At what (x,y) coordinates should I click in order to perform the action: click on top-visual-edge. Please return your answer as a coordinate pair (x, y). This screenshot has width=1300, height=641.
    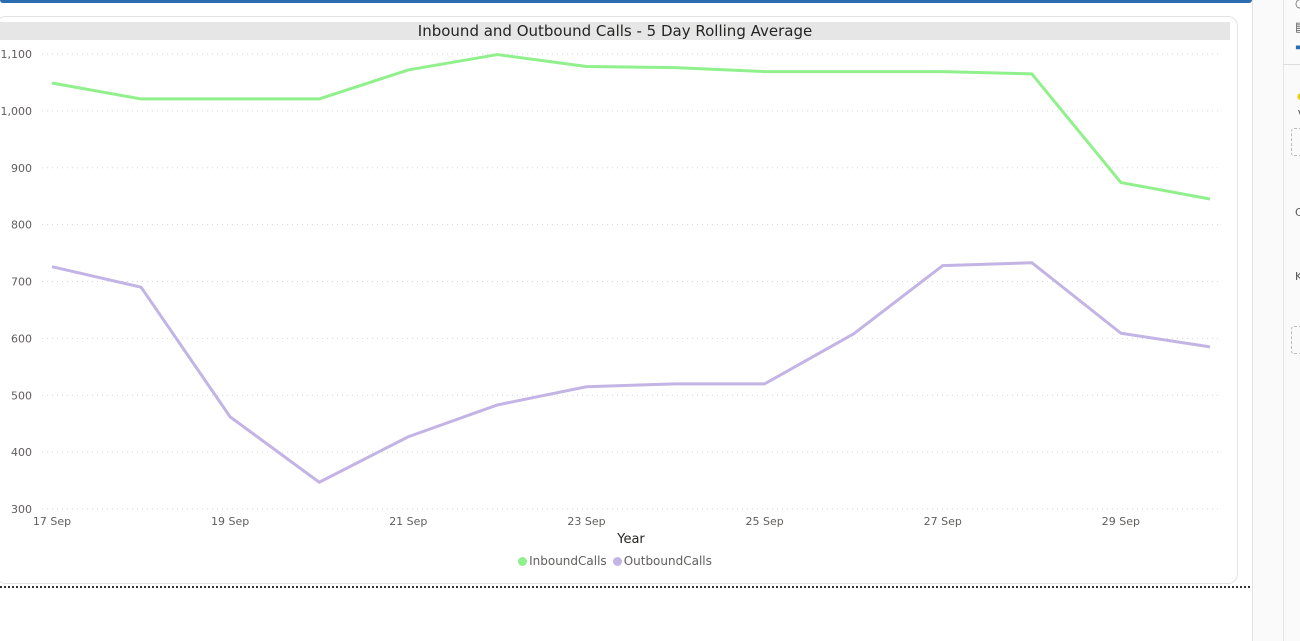
    Looking at the image, I should click on (626, 1).